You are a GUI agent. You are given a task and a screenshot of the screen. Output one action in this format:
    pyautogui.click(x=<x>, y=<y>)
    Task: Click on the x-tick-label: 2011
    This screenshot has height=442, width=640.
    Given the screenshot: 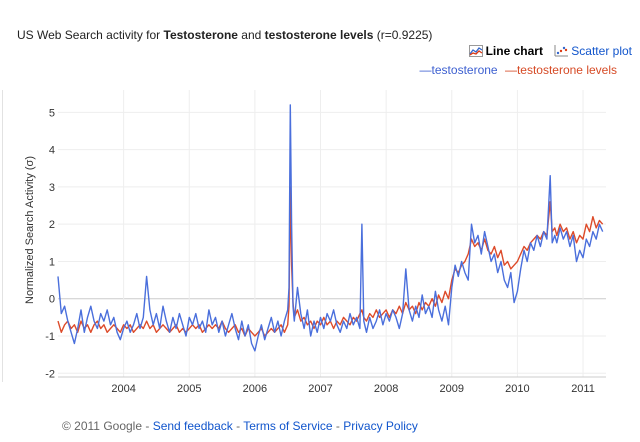 What is the action you would take?
    pyautogui.click(x=583, y=389)
    